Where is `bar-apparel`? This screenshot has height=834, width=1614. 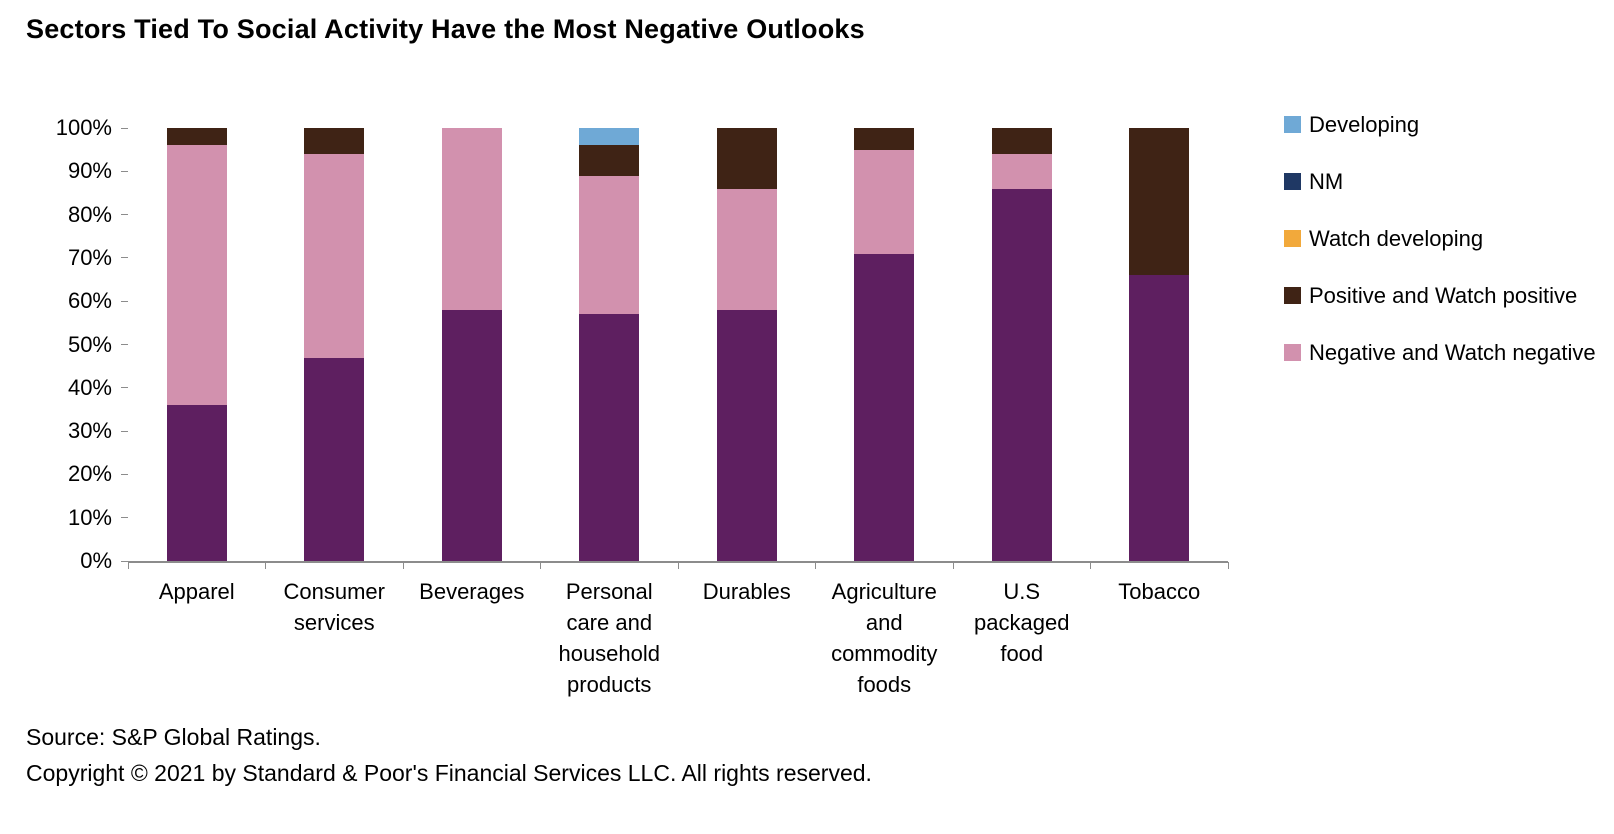 bar-apparel is located at coordinates (196, 344).